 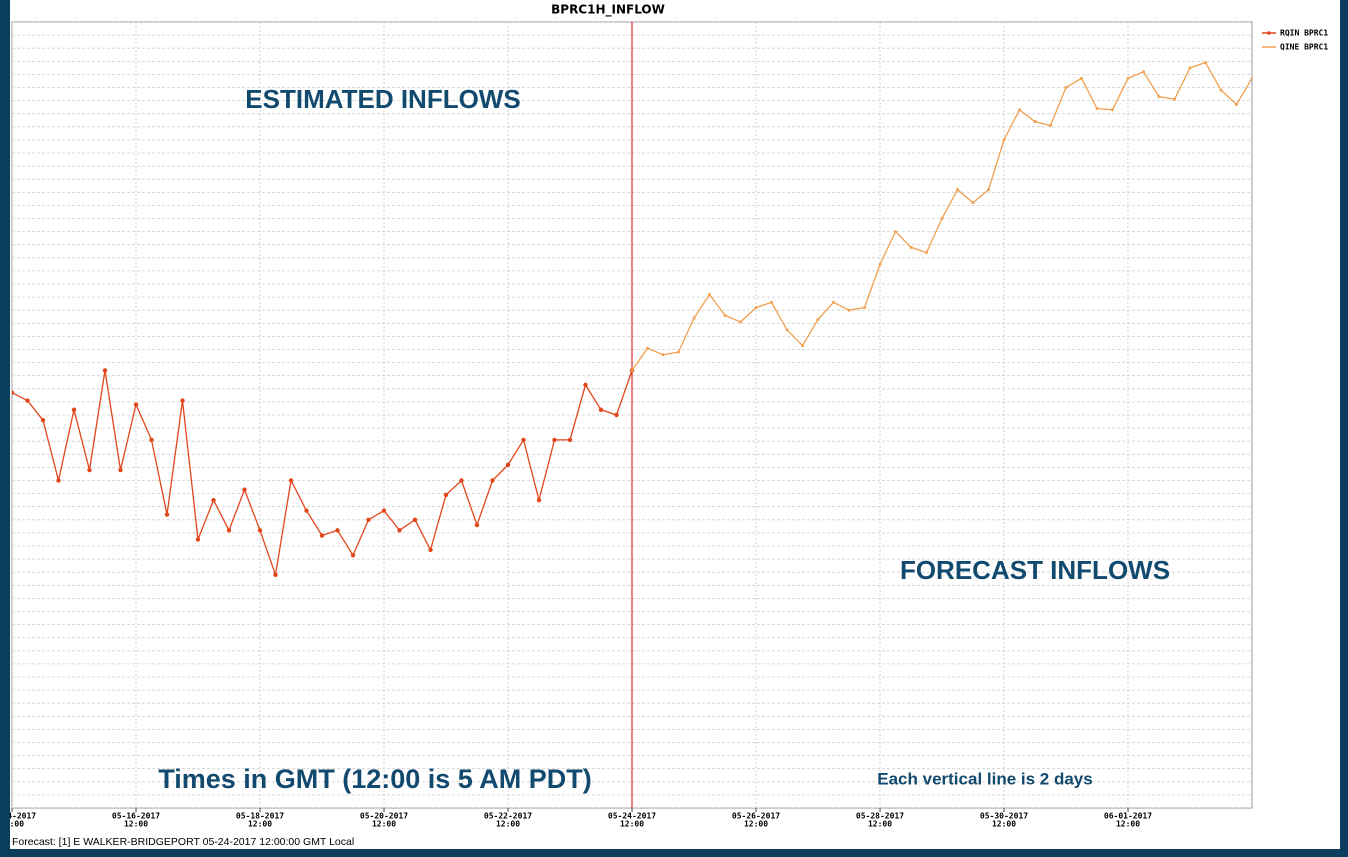 What do you see at coordinates (1269, 33) in the screenshot?
I see `legend-marker` at bounding box center [1269, 33].